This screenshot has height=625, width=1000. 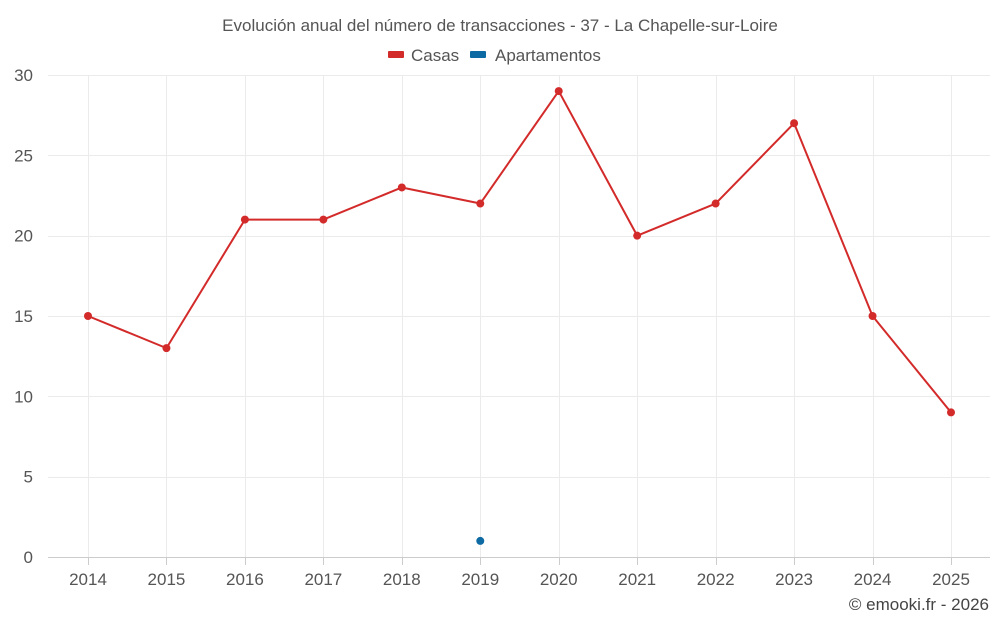 What do you see at coordinates (88, 579) in the screenshot?
I see `x-tick-label: 2014` at bounding box center [88, 579].